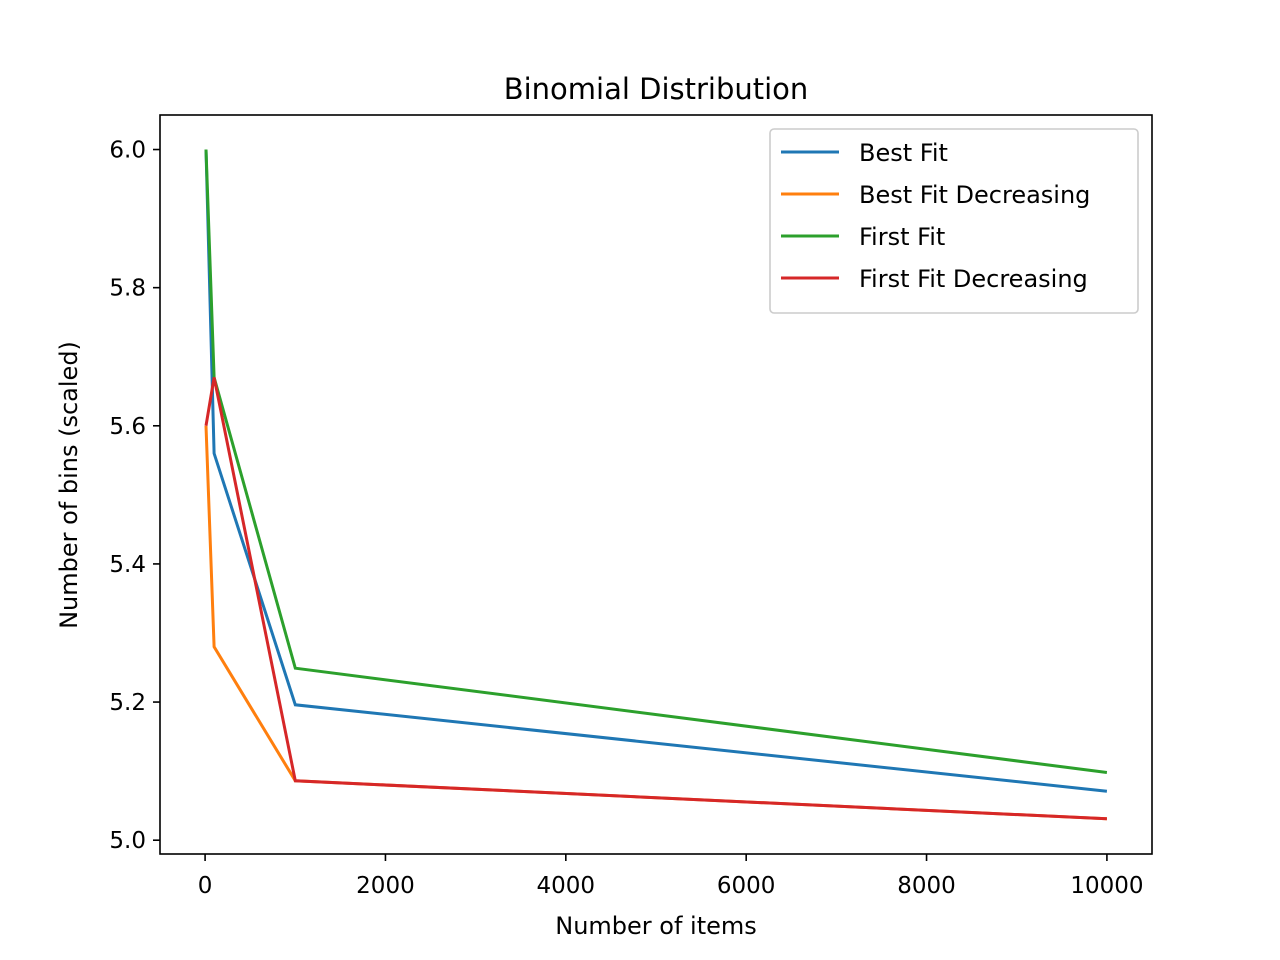 The width and height of the screenshot is (1280, 960). What do you see at coordinates (973, 279) in the screenshot?
I see `legend-label: First Fit Decreasing` at bounding box center [973, 279].